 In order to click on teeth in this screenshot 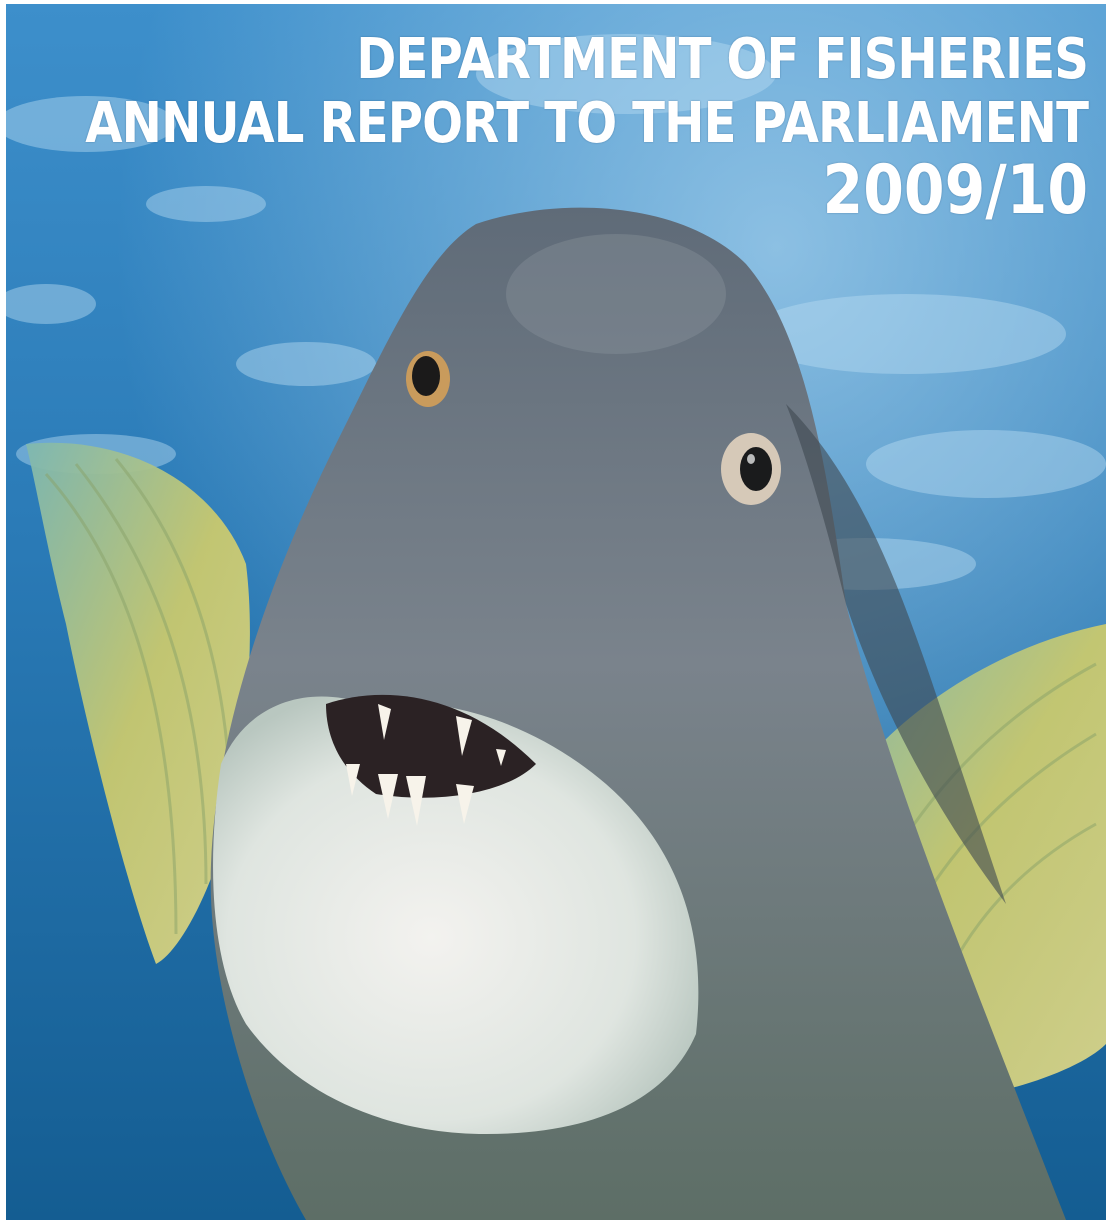, I will do `click(426, 765)`.